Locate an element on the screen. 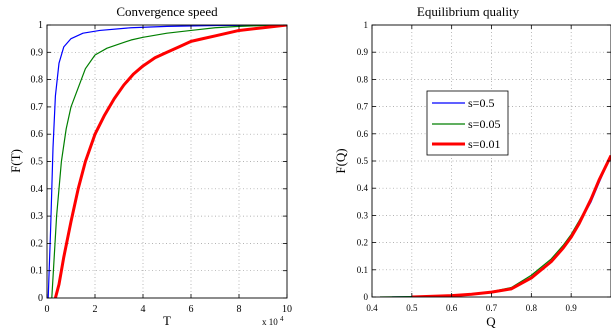 The image size is (611, 331). legend-label: s=0.01 is located at coordinates (484, 144).